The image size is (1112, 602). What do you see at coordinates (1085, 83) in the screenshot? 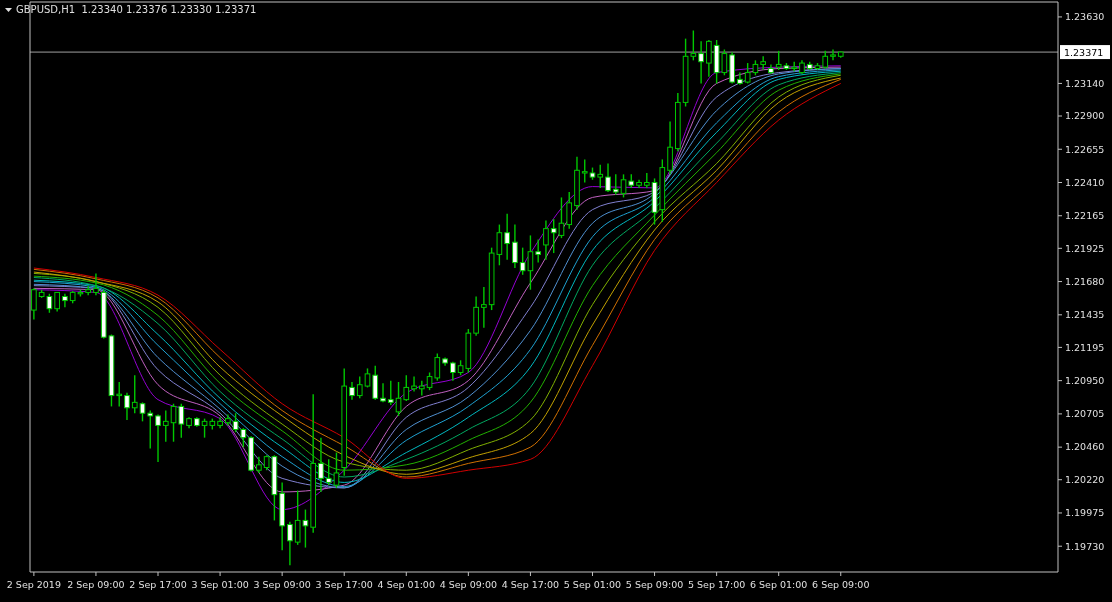
I see `y-tick-label: 1.23140` at bounding box center [1085, 83].